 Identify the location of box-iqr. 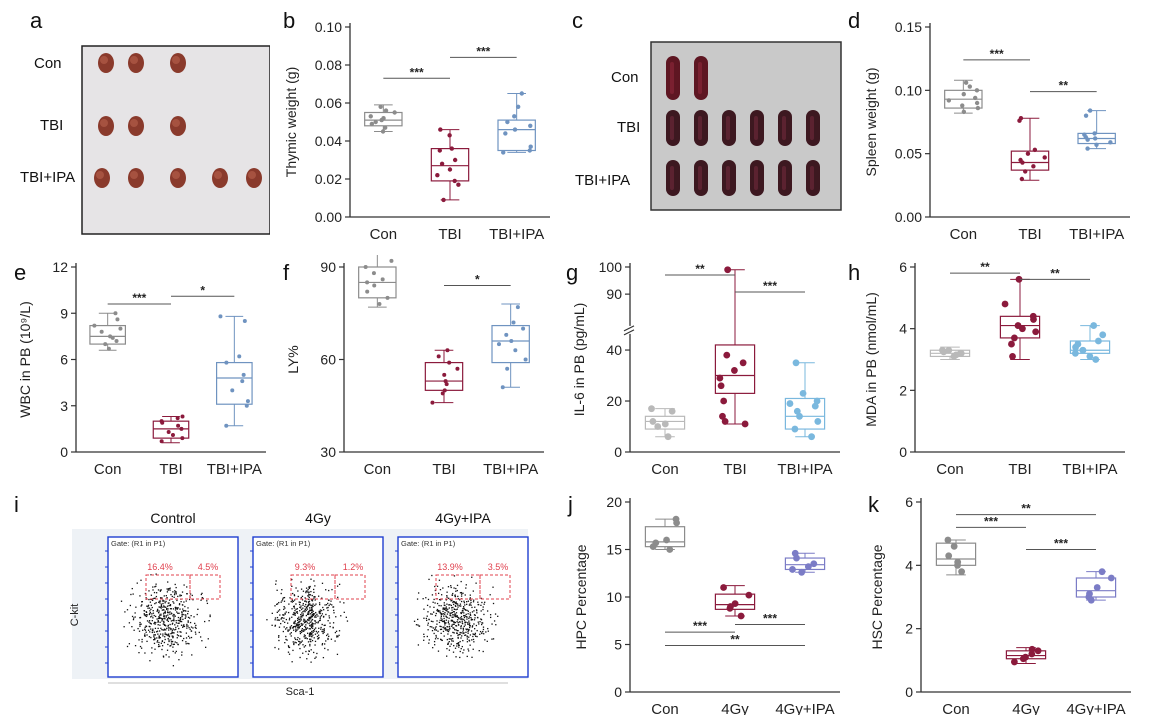
(735, 601).